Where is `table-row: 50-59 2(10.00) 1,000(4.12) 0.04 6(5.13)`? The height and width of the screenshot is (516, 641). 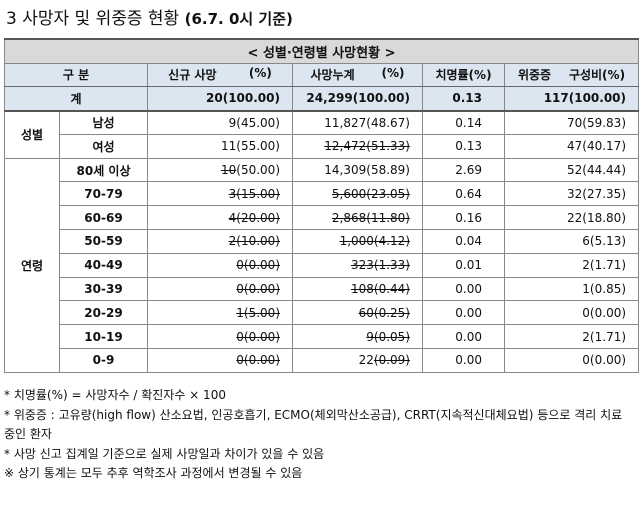 table-row: 50-59 2(10.00) 1,000(4.12) 0.04 6(5.13) is located at coordinates (322, 241).